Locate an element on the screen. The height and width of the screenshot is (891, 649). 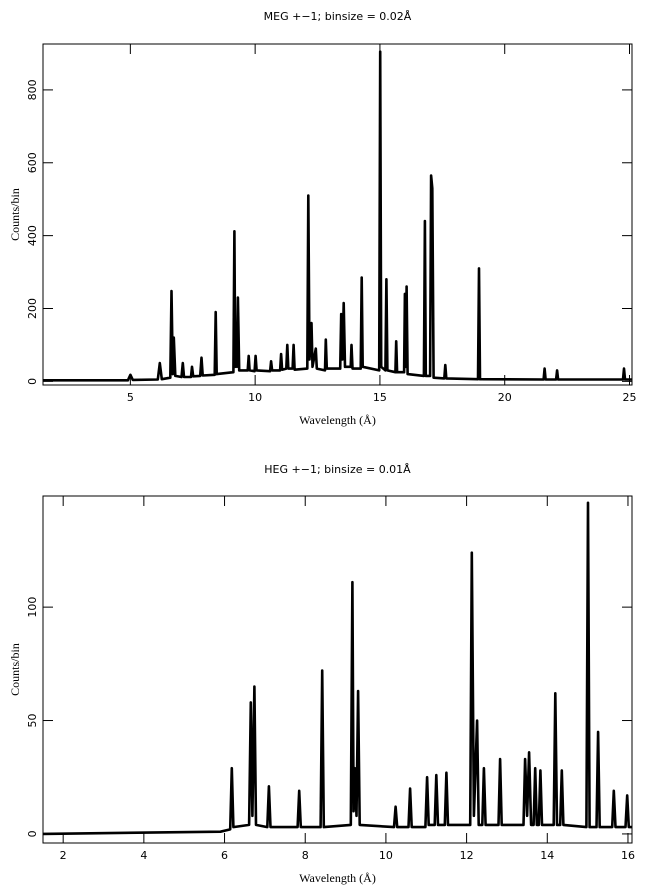
x-tick-label: 6 is located at coordinates (224, 855).